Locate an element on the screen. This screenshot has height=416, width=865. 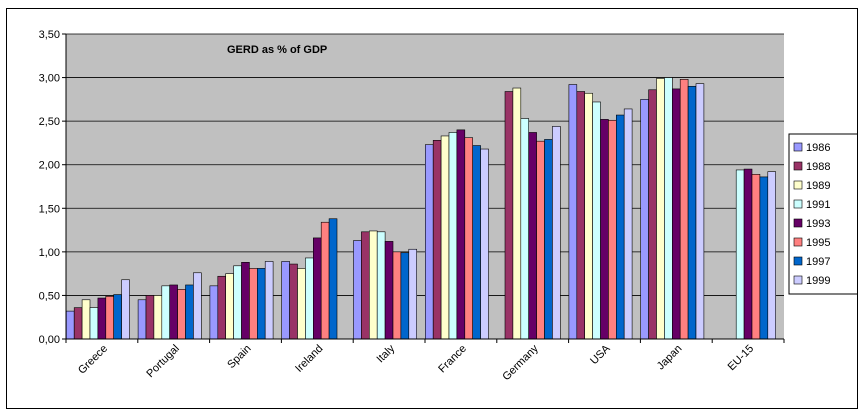
bar-1999-spain is located at coordinates (269, 300).